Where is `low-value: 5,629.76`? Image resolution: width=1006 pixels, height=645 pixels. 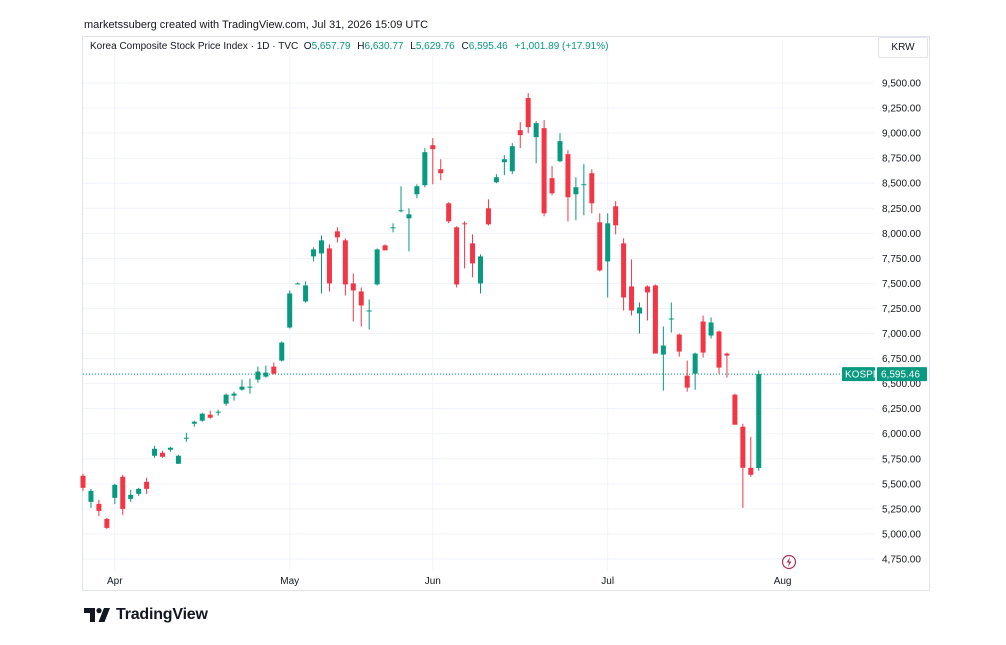
low-value: 5,629.76 is located at coordinates (435, 46).